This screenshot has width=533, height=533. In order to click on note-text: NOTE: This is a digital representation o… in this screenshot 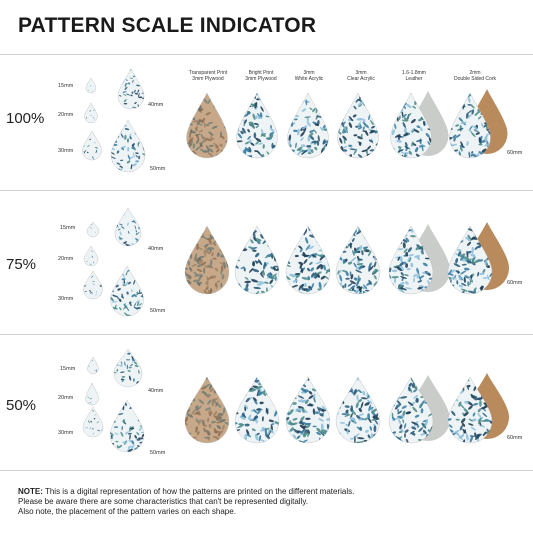, I will do `click(186, 502)`.